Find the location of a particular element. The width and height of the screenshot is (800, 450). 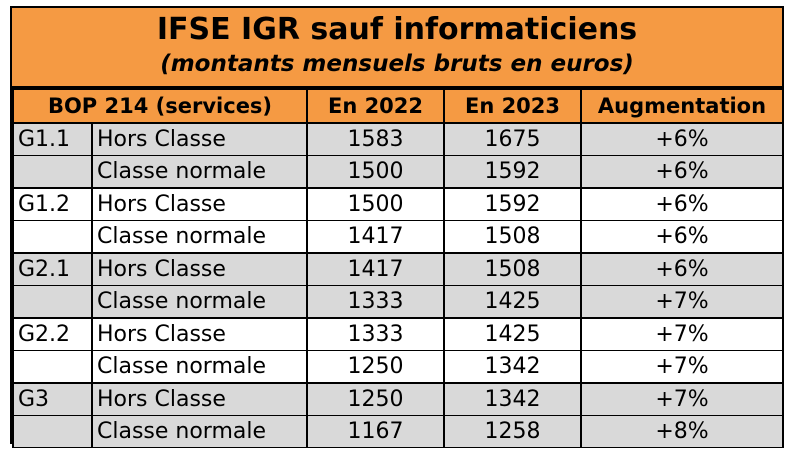

table-row: G1.1 Hors Classe 1583 1675 +6% is located at coordinates (398, 139).